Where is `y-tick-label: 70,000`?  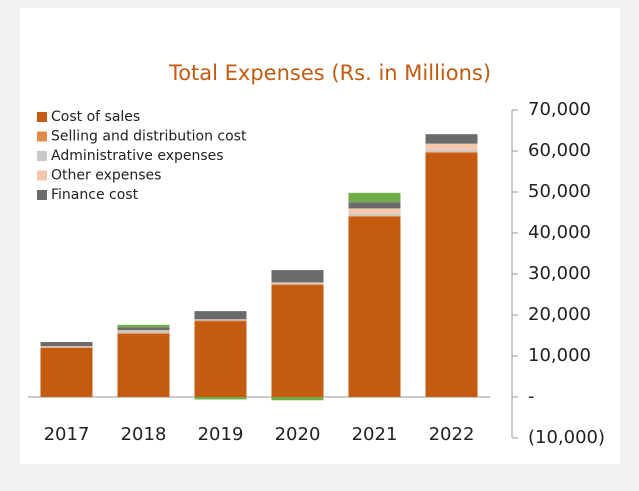 y-tick-label: 70,000 is located at coordinates (559, 109).